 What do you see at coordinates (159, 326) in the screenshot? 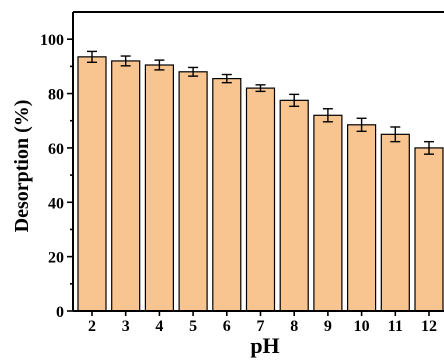
I see `x-tick-label-4: 4` at bounding box center [159, 326].